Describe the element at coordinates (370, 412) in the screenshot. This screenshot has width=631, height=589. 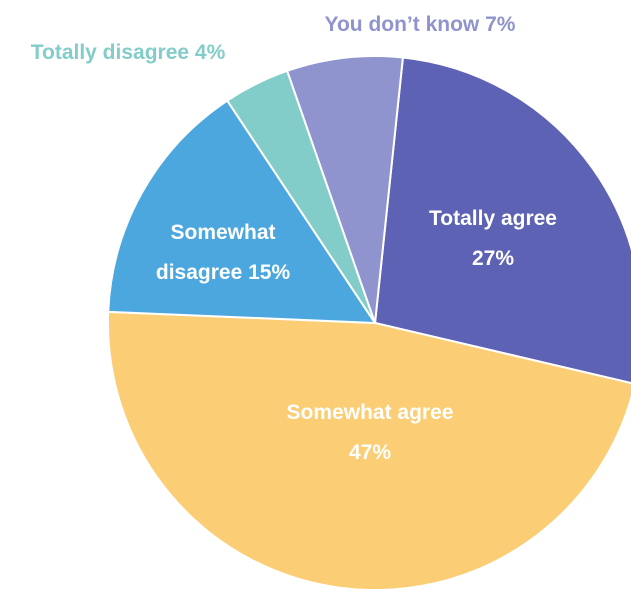
I see `pie-slice-label-line: Somewhat agree` at that location.